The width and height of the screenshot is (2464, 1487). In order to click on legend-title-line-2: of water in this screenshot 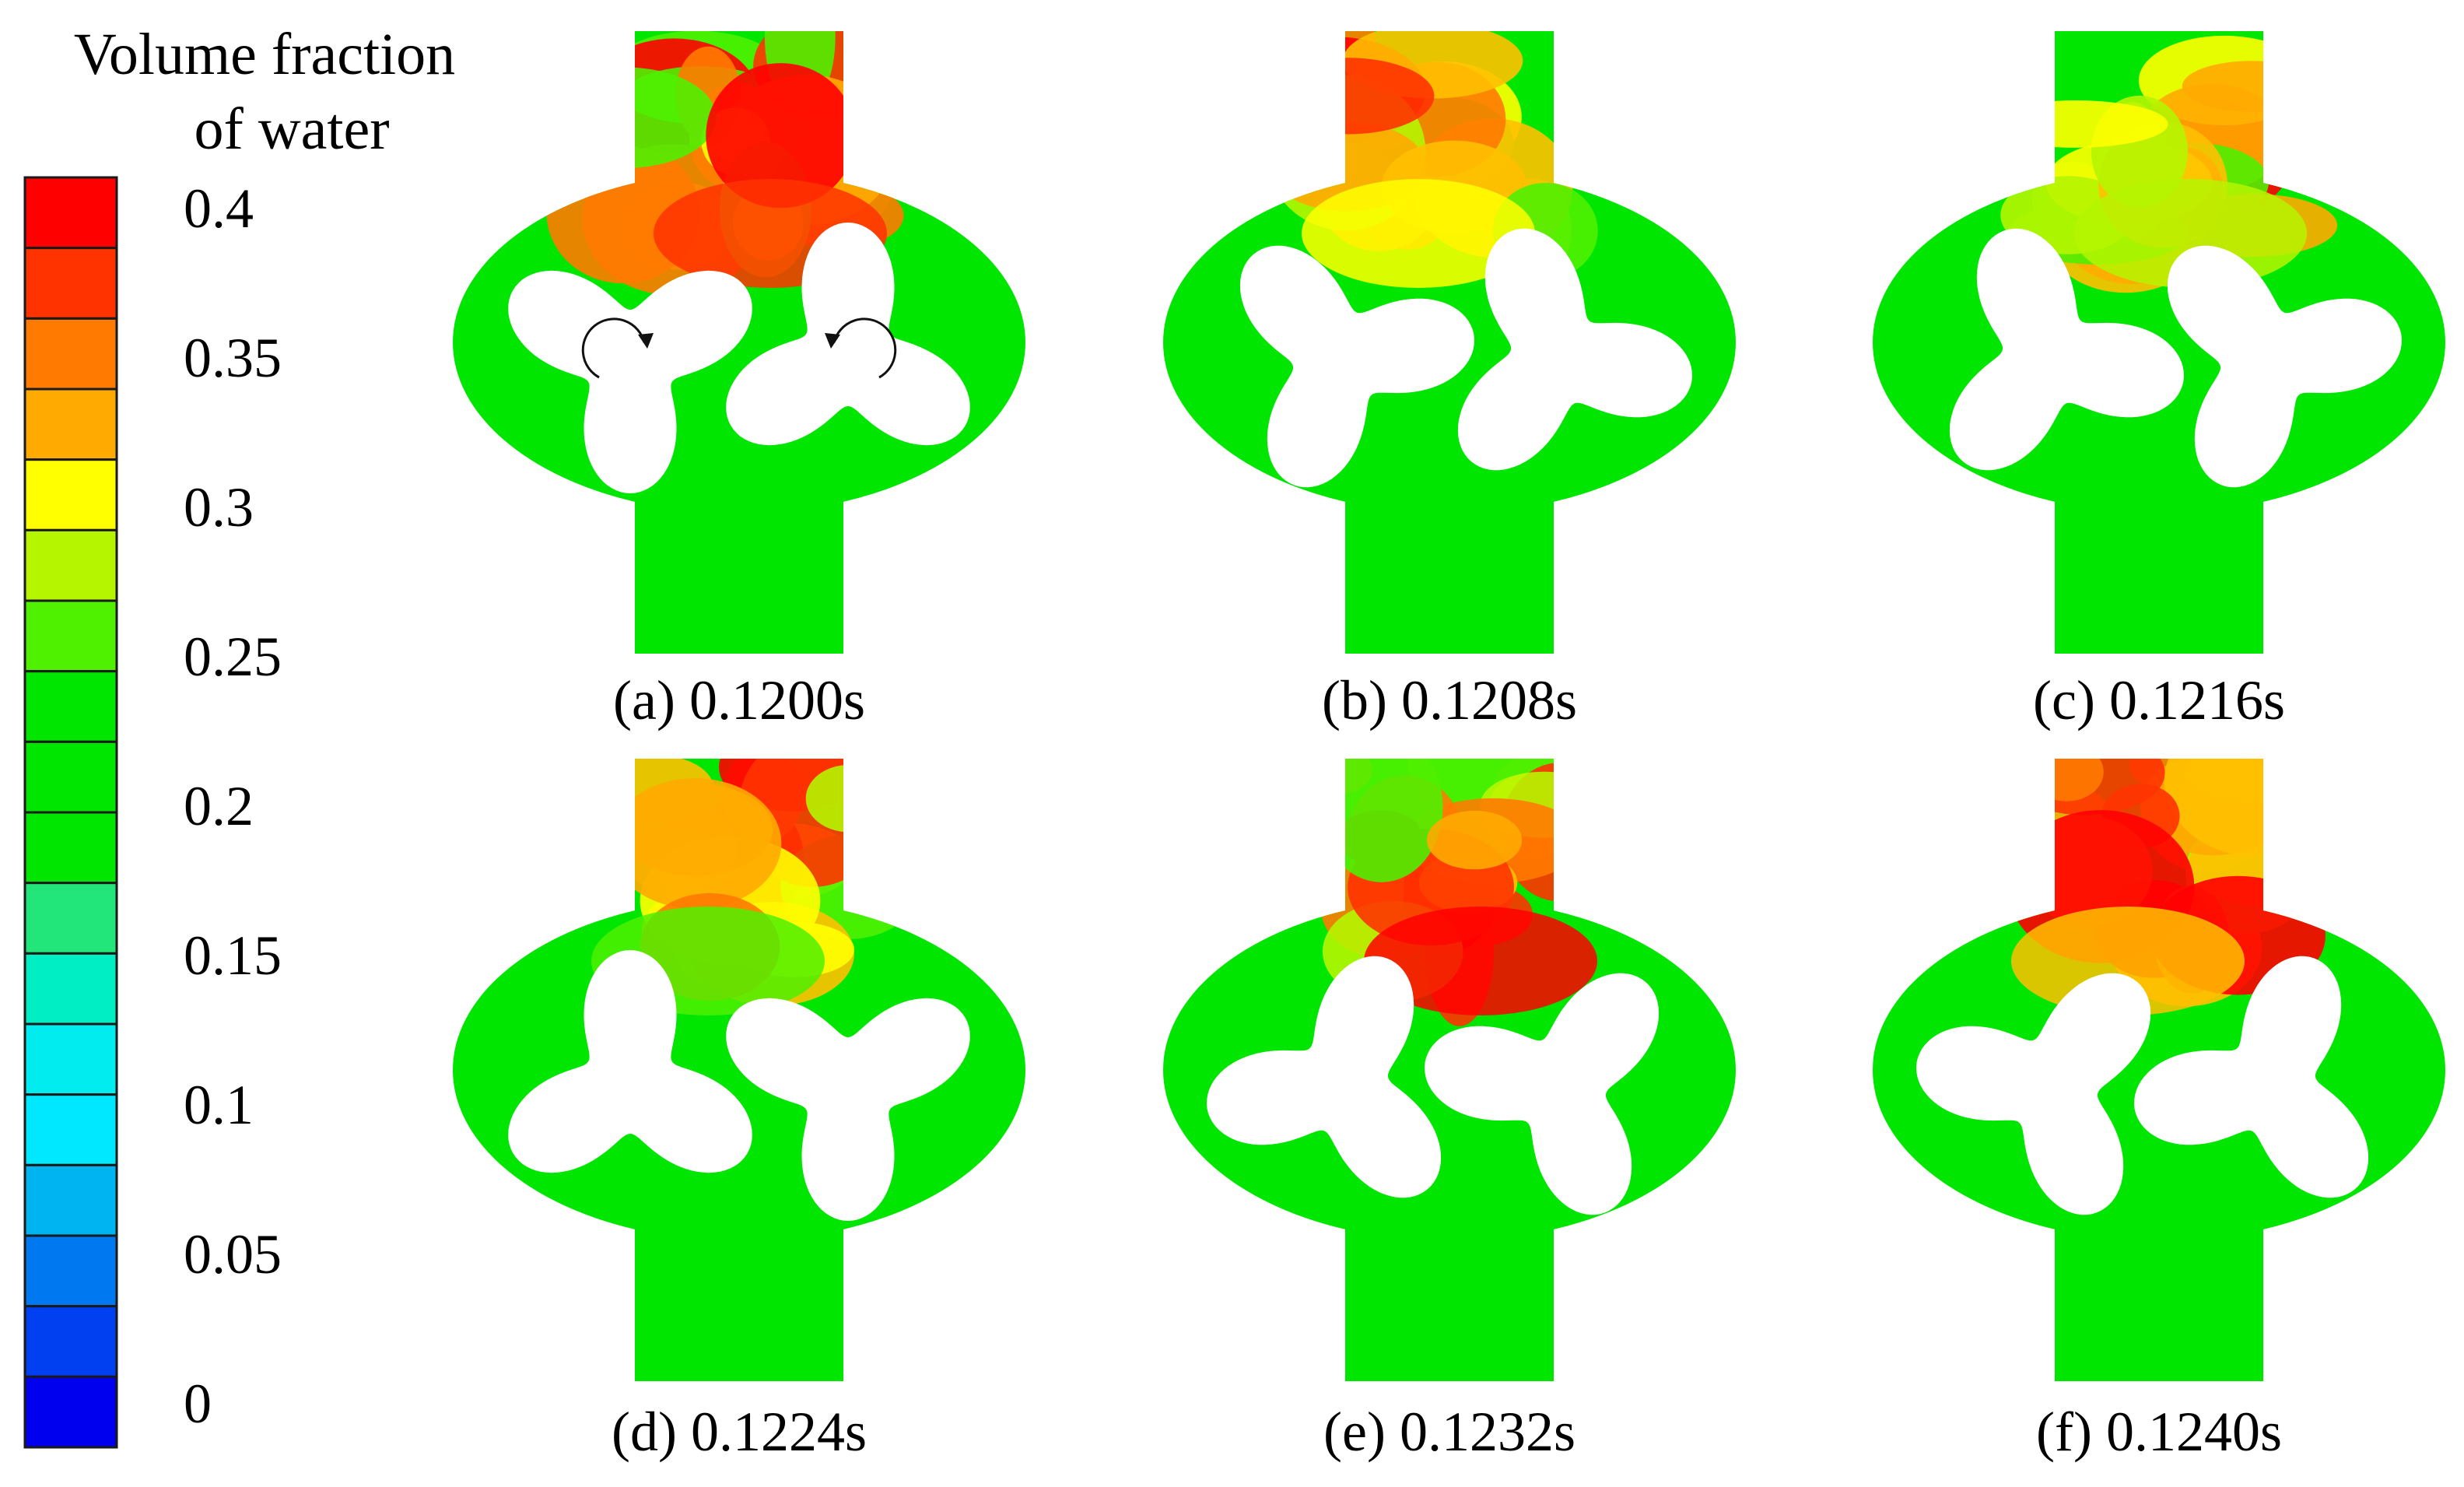, I will do `click(292, 129)`.